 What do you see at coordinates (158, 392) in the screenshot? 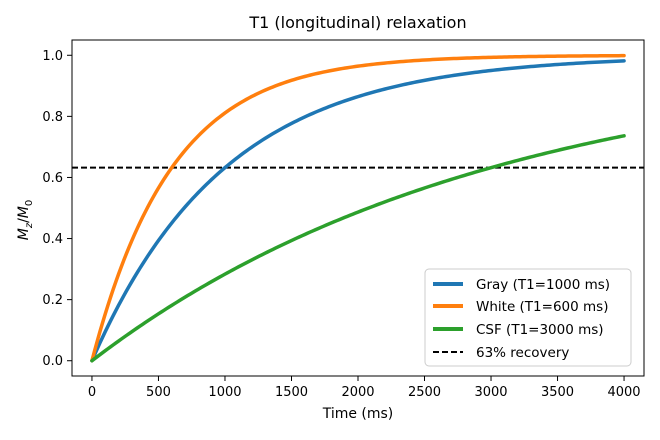
I see `x-tick-label: 500` at bounding box center [158, 392].